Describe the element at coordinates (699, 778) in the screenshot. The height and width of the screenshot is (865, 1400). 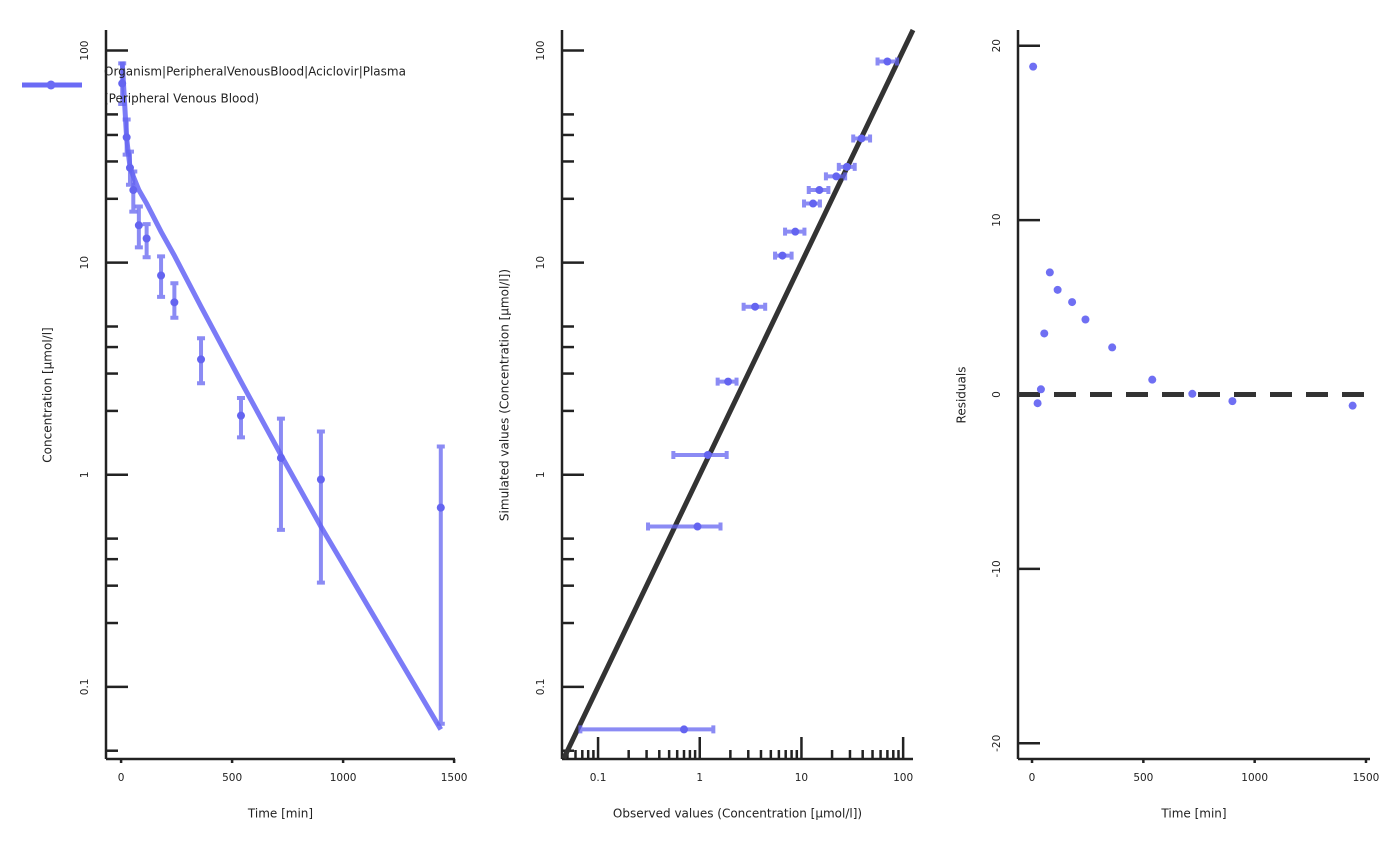
I see `x-tick-label: 1` at that location.